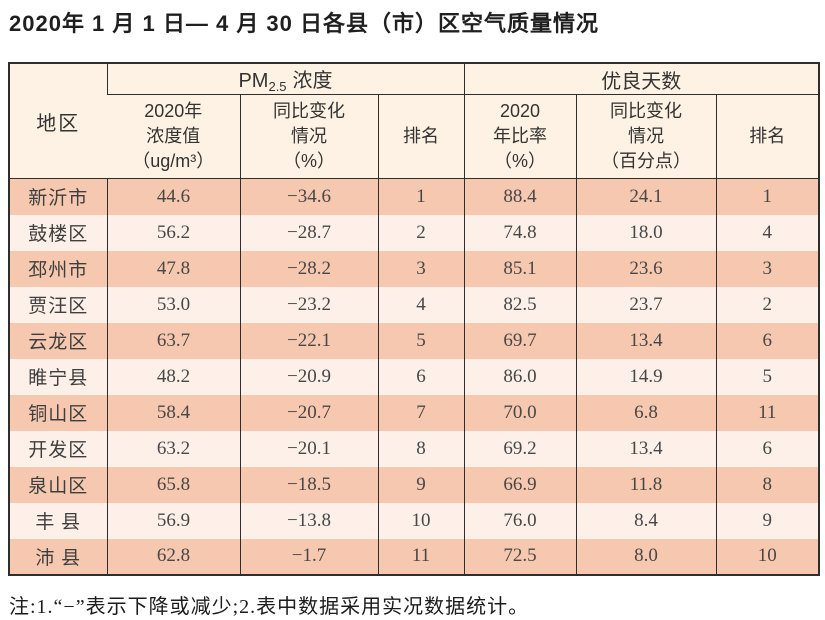 Image resolution: width=825 pixels, height=620 pixels. Describe the element at coordinates (646, 196) in the screenshot. I see `cell-good-change: 24.1` at that location.